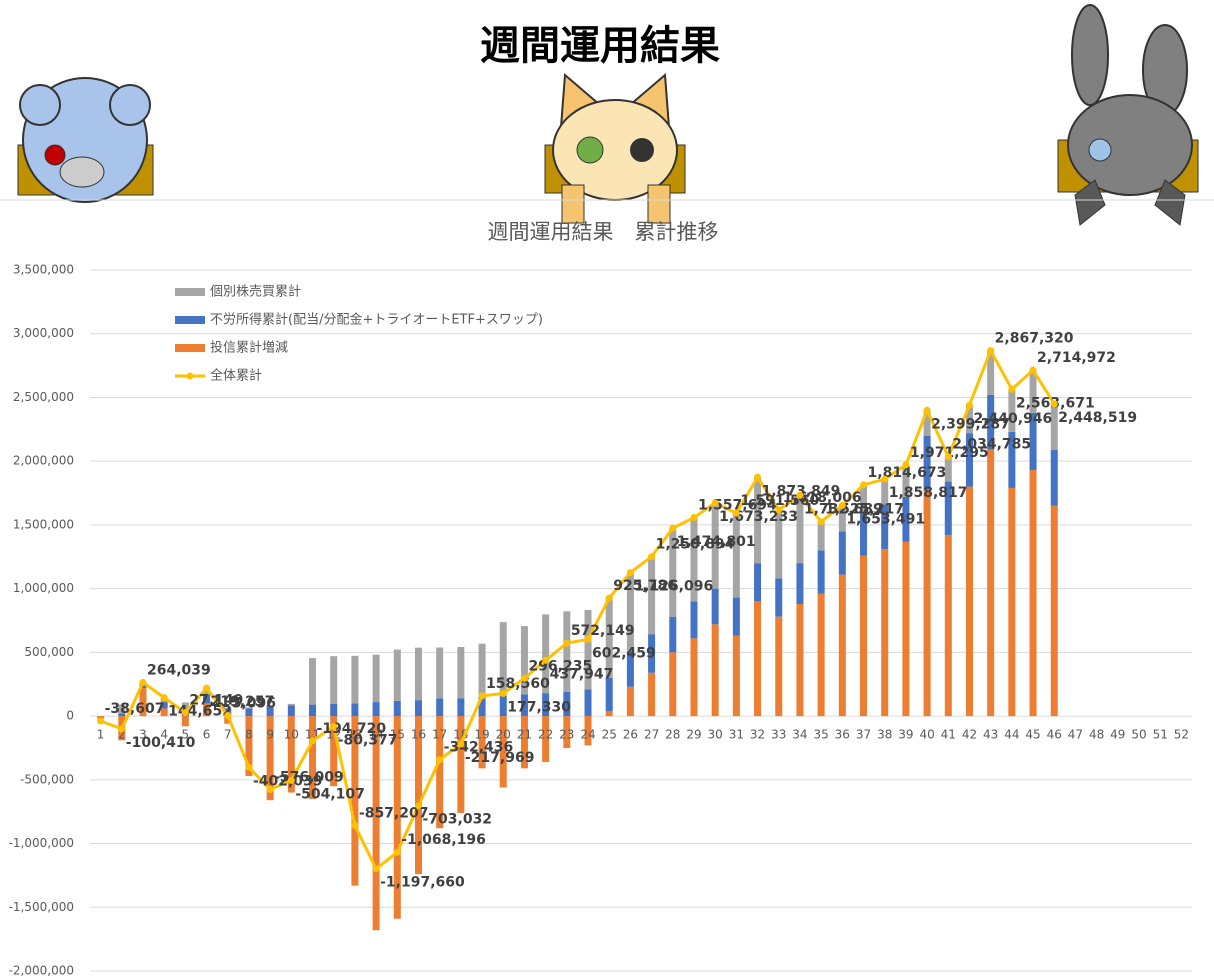 This screenshot has height=979, width=1214. What do you see at coordinates (70, 716) in the screenshot?
I see `y-tick-label: 0` at bounding box center [70, 716].